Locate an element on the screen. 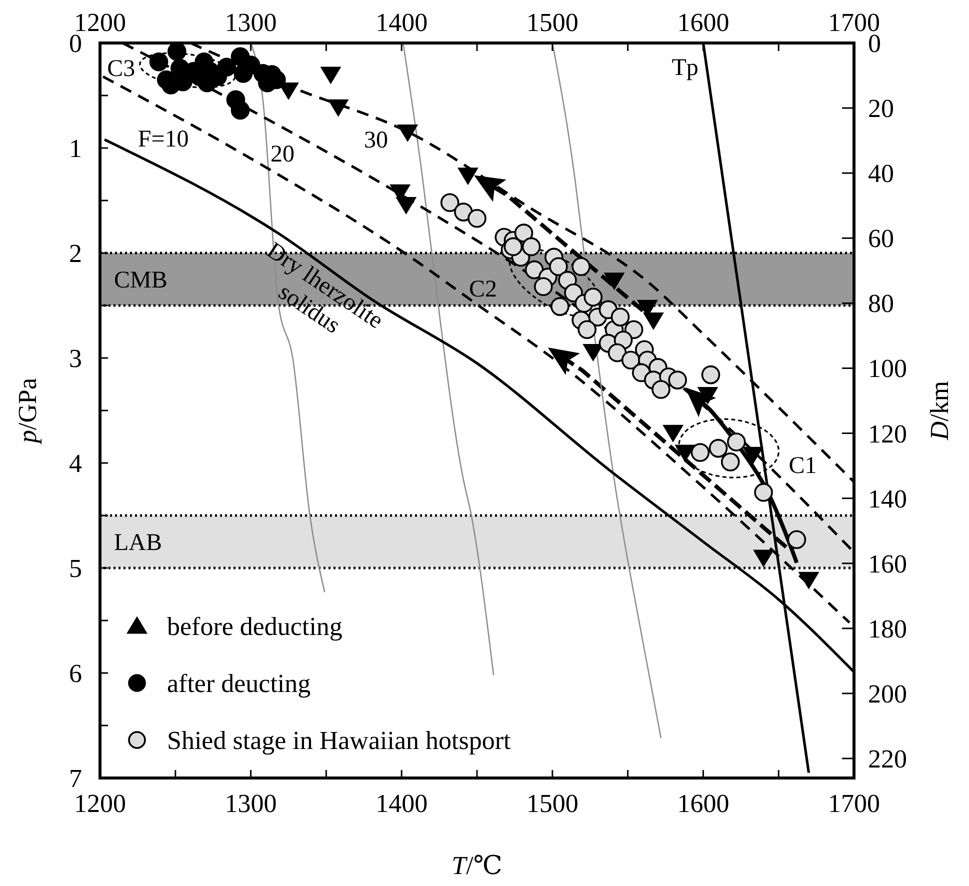 This screenshot has height=886, width=969. x-tick-label: 1500 is located at coordinates (552, 22).